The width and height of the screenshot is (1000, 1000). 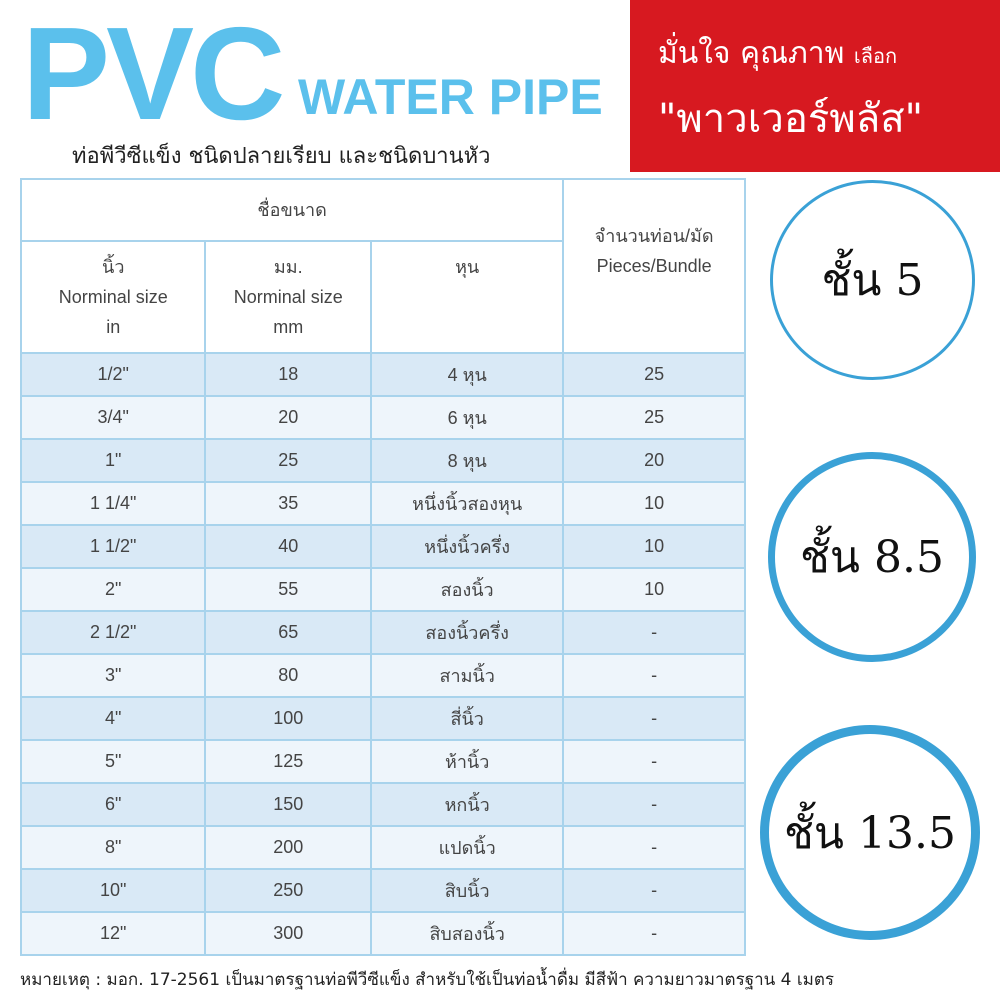 I want to click on table-row: 3" 80 สามนิ้ว -, so click(x=382, y=675).